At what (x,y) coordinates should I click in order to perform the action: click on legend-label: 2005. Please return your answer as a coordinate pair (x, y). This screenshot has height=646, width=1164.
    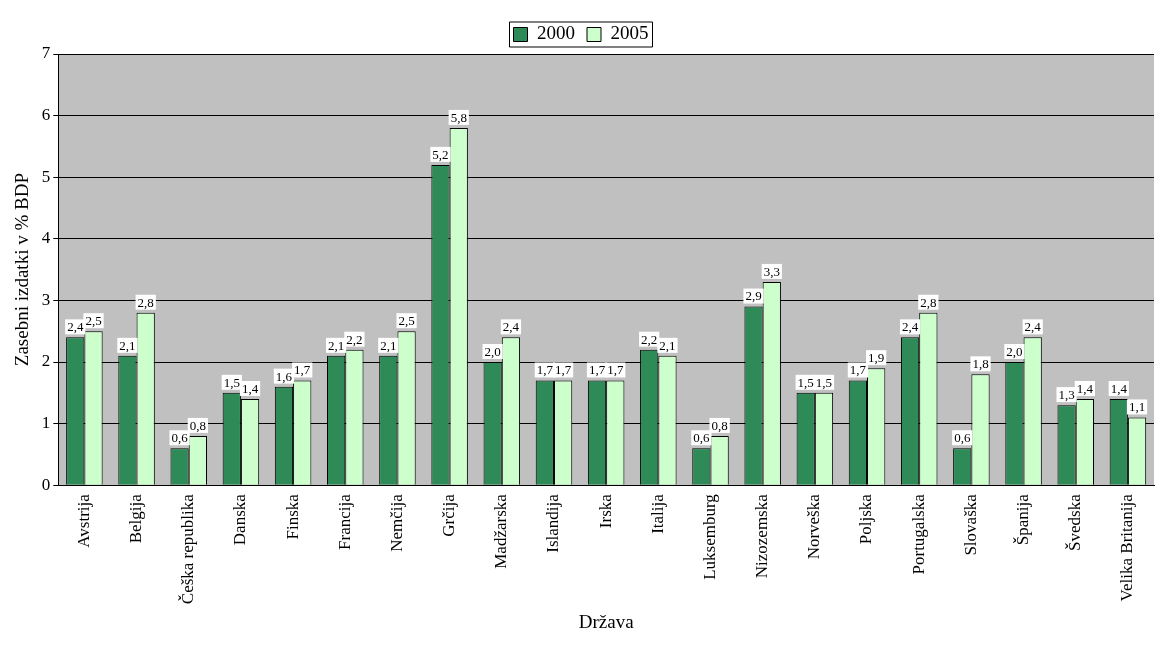
    Looking at the image, I should click on (629, 33).